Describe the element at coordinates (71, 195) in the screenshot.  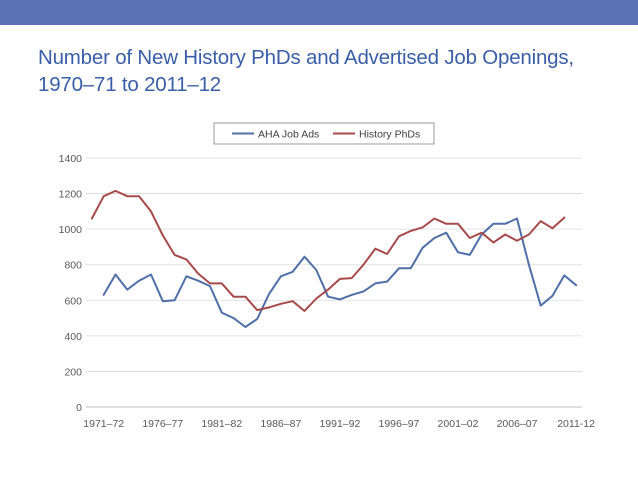
I see `y-tick-label: 1200` at that location.